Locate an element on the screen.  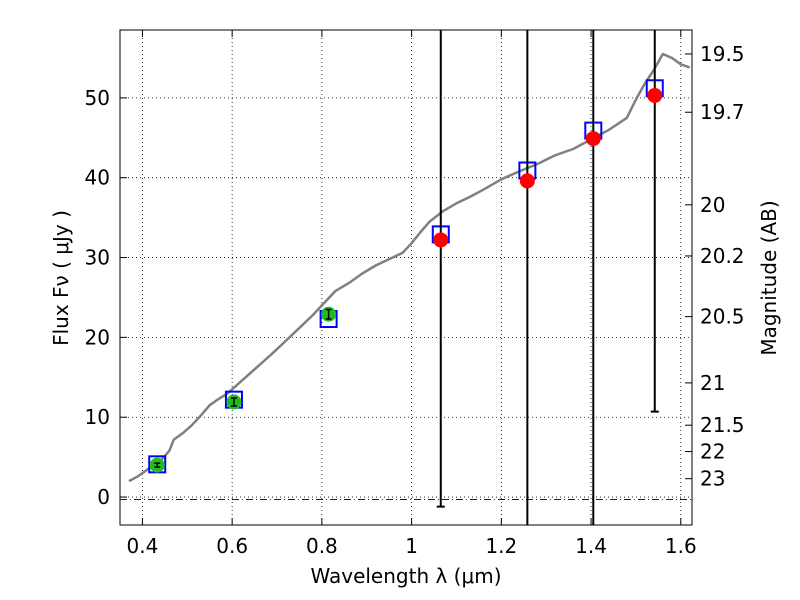
right-tick-label: 21.5 is located at coordinates (722, 425).